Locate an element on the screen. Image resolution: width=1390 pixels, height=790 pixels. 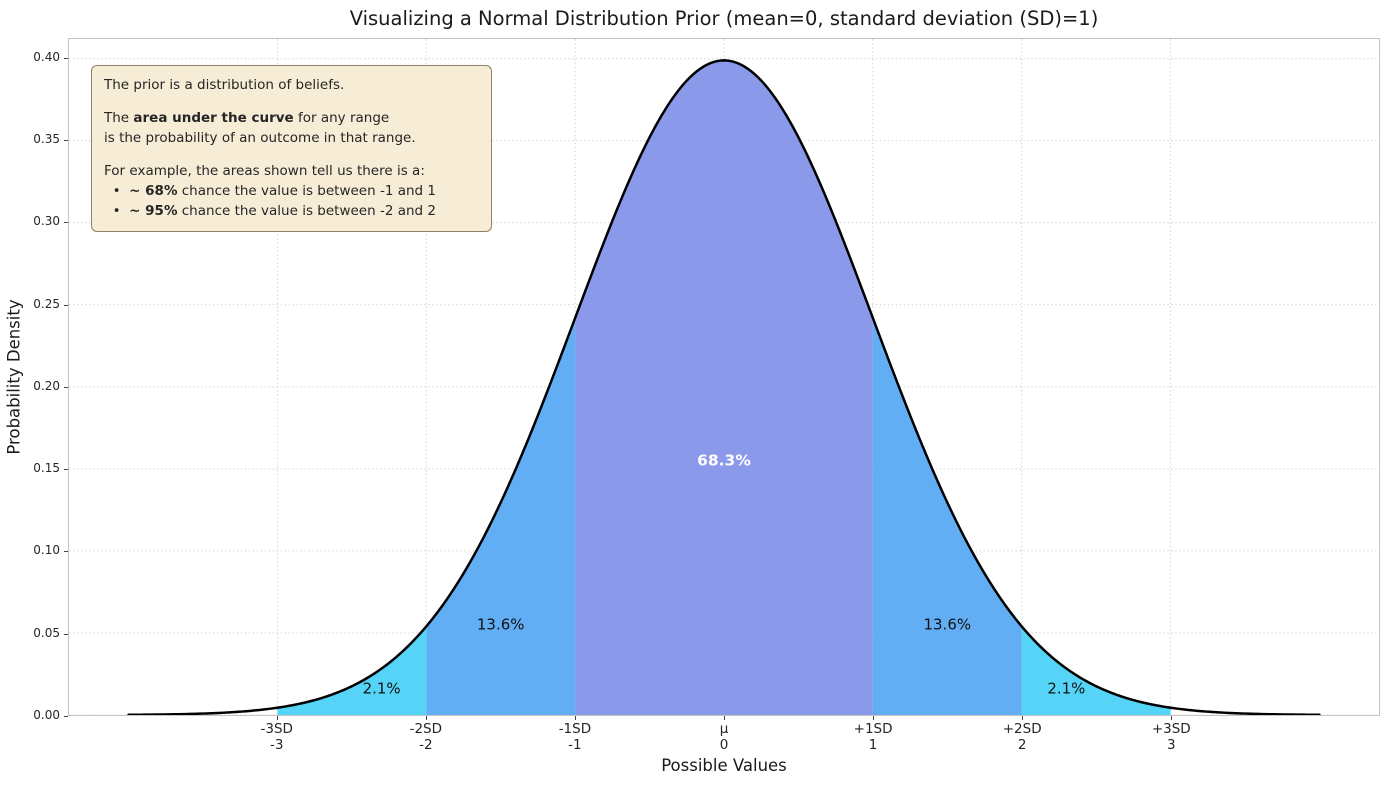
x-tick-label: +1SD 1 is located at coordinates (873, 737).